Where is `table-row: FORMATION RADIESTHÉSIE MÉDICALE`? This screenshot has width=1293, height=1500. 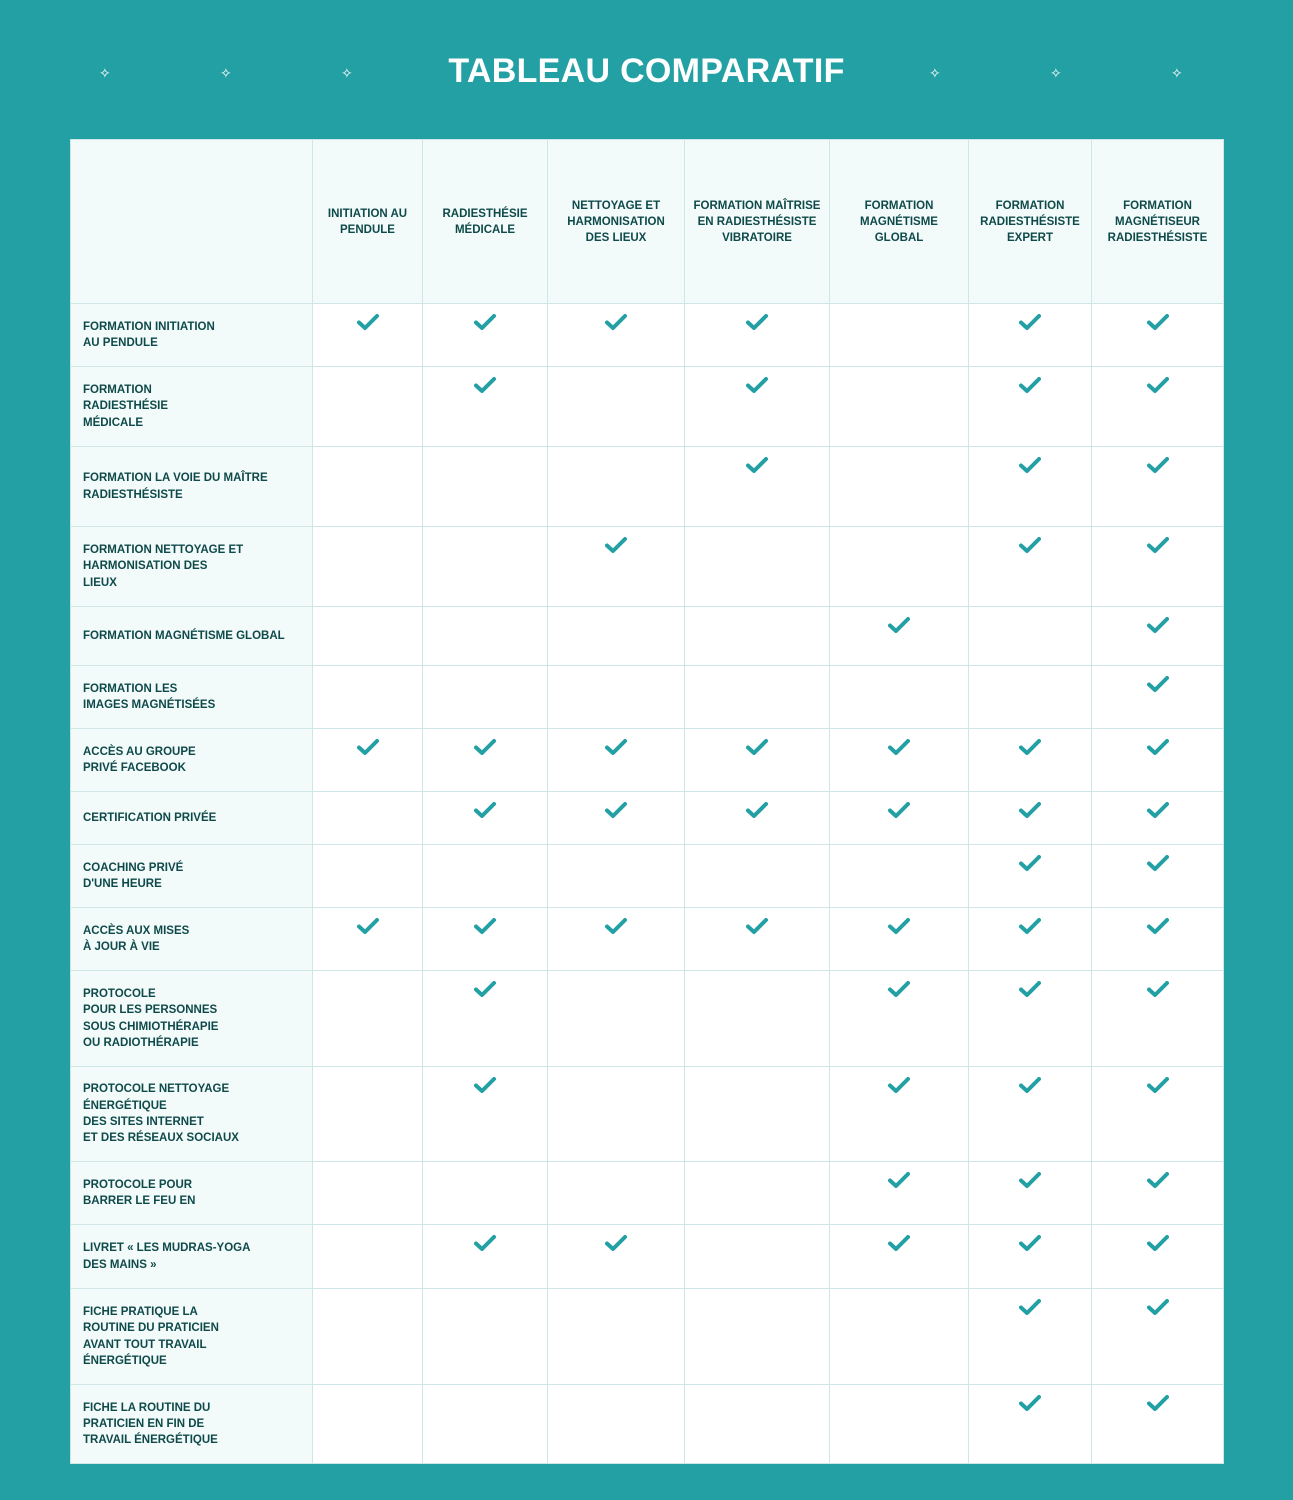
table-row: FORMATION RADIESTHÉSIE MÉDICALE is located at coordinates (647, 406).